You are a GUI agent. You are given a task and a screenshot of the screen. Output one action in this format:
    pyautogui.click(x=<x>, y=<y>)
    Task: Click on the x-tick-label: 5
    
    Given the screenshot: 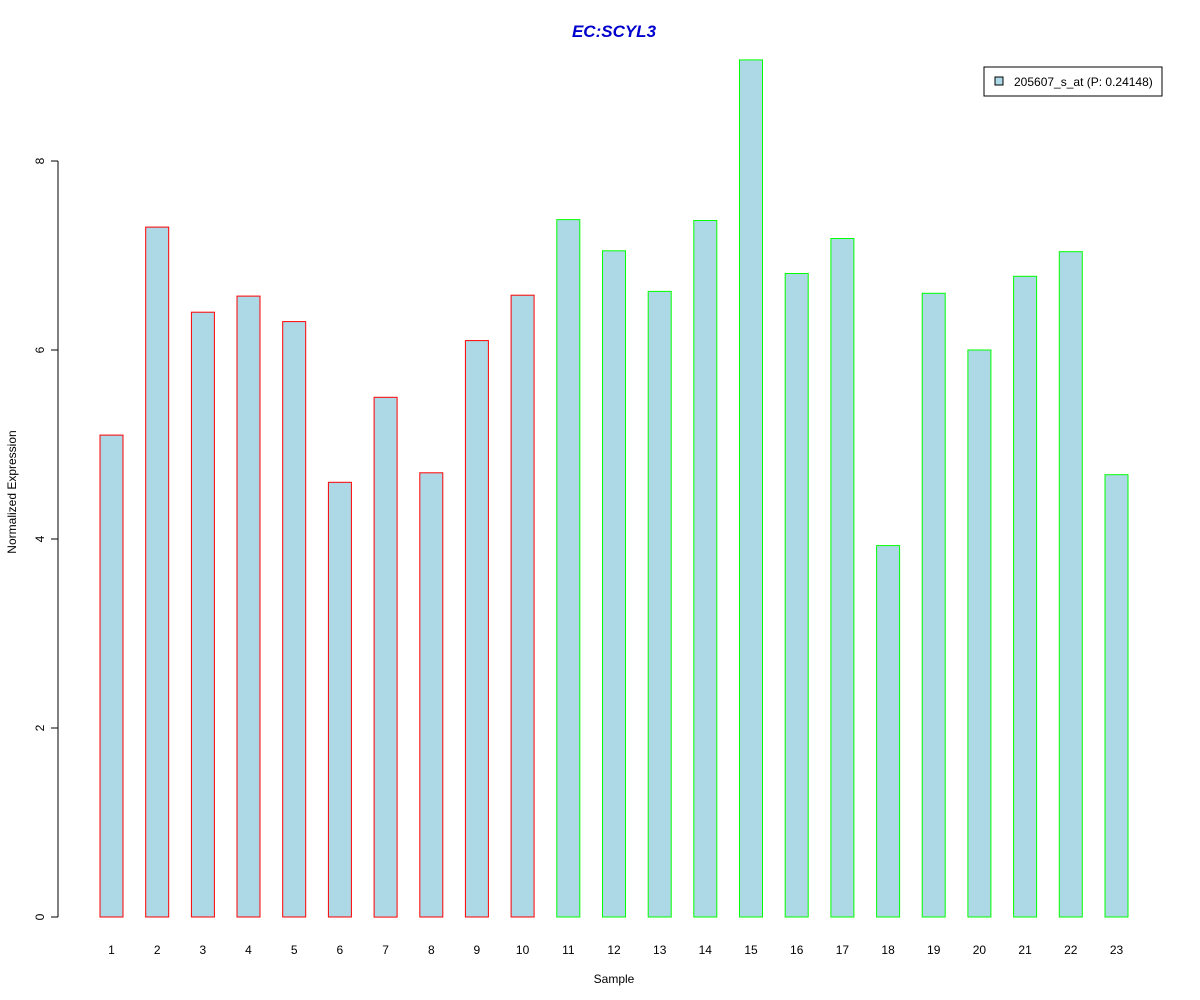 What is the action you would take?
    pyautogui.click(x=294, y=950)
    